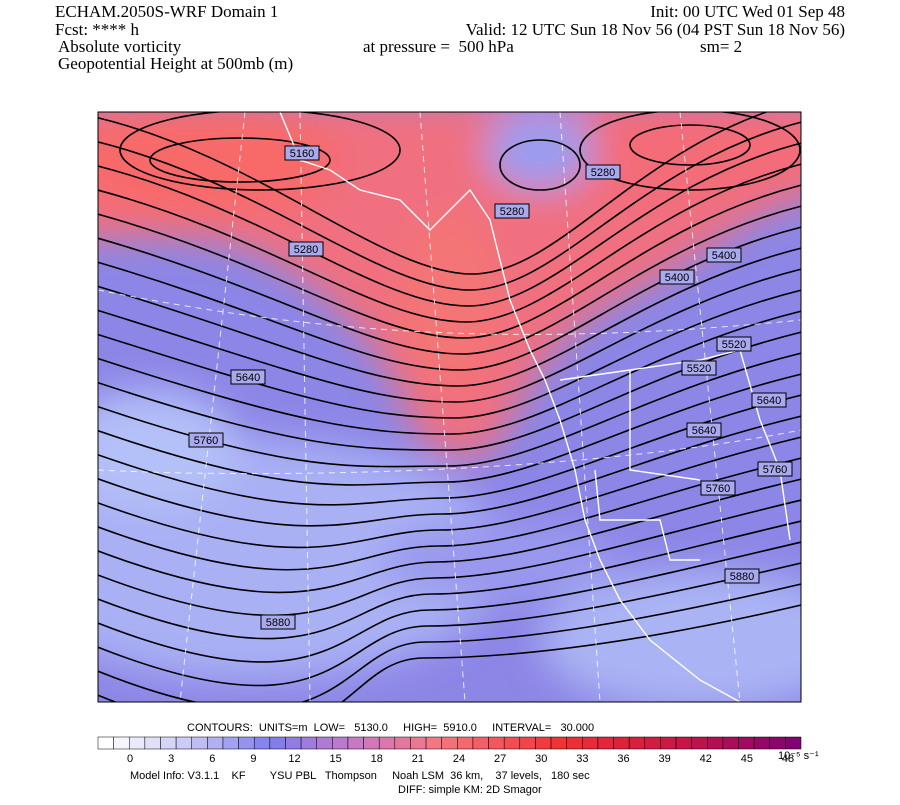 This screenshot has height=805, width=900. What do you see at coordinates (582, 759) in the screenshot?
I see `colorbar-tick-label: 33` at bounding box center [582, 759].